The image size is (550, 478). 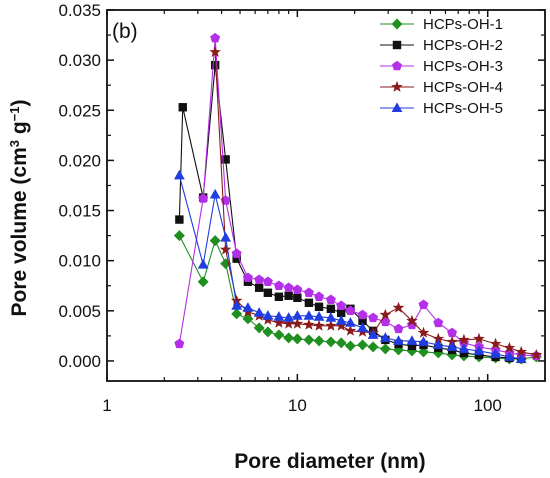 I want to click on x-tick-label: 10, so click(x=297, y=405).